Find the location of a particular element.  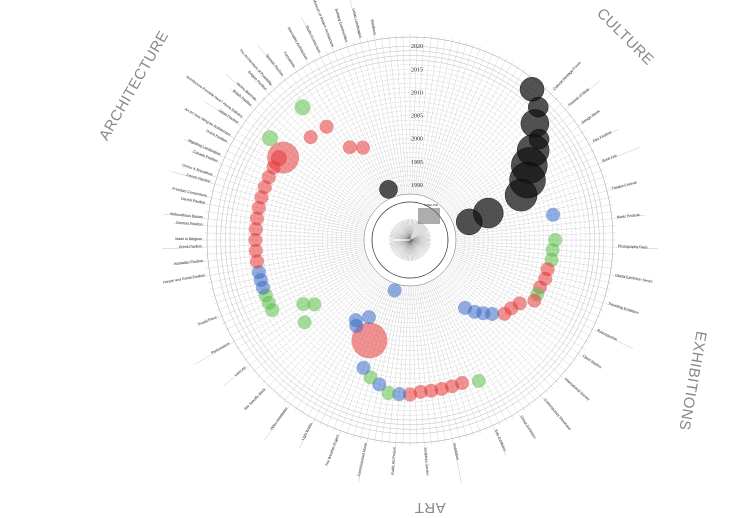

item-label: Greek Pavilion is located at coordinates (191, 246).